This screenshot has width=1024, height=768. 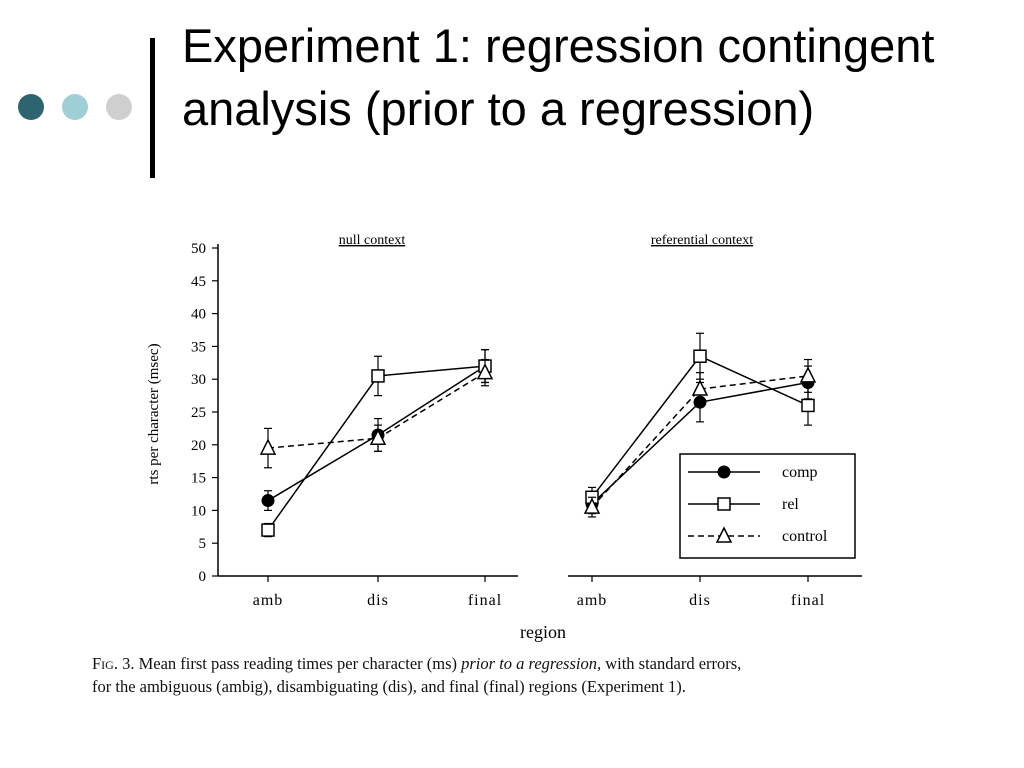 I want to click on caption-text-1b: with standard errors,, so click(x=673, y=663).